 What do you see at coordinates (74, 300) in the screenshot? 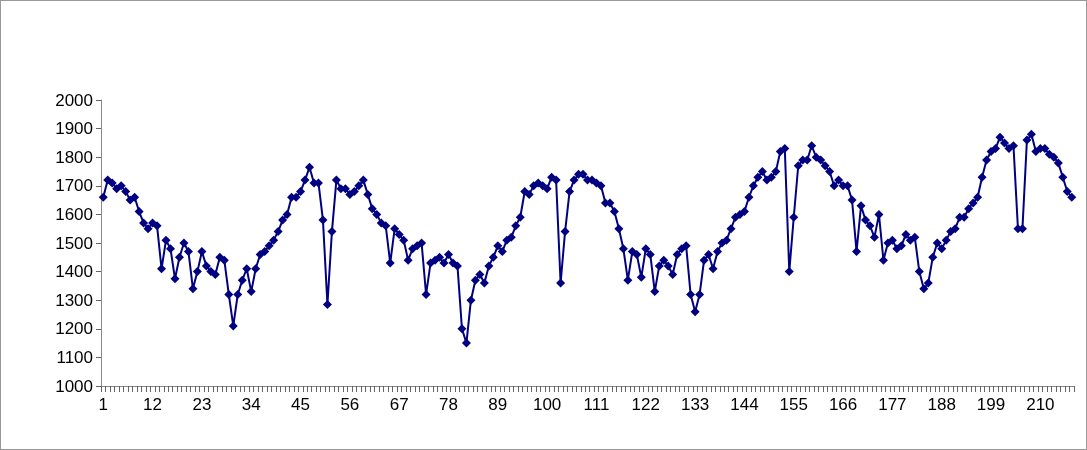
I see `y-tick-label: 1300` at bounding box center [74, 300].